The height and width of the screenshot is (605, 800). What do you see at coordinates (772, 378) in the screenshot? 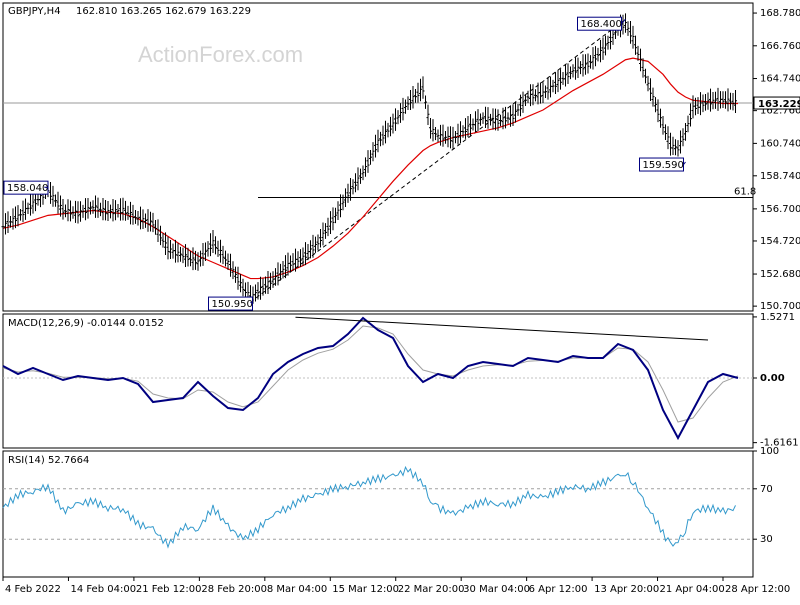
I see `macd-ytick-label: 0.00` at bounding box center [772, 378].